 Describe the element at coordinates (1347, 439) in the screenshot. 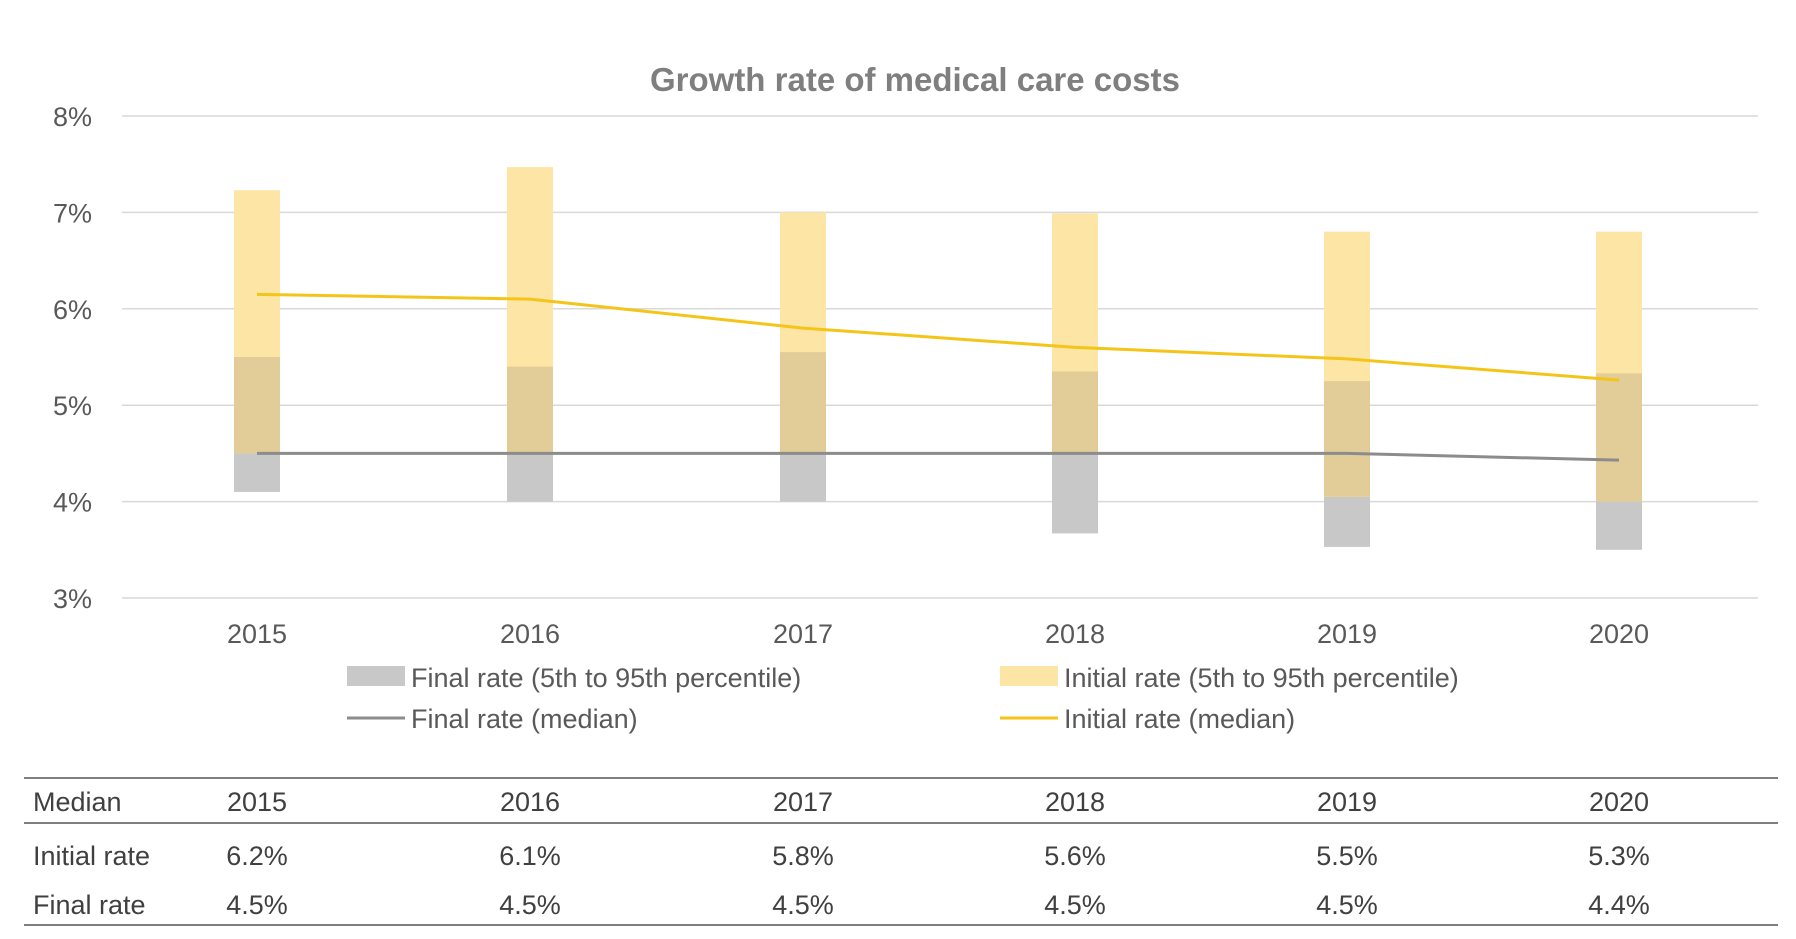

I see `bar-overlap-2019` at that location.